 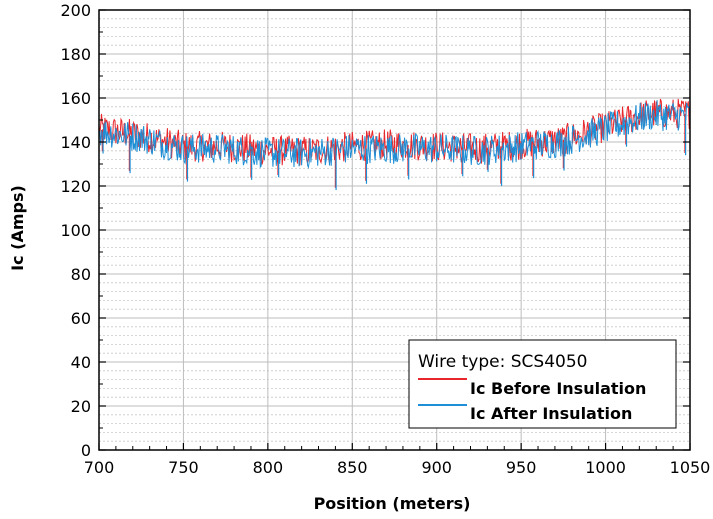 What do you see at coordinates (690, 467) in the screenshot?
I see `x-tick-label: 1050` at bounding box center [690, 467].